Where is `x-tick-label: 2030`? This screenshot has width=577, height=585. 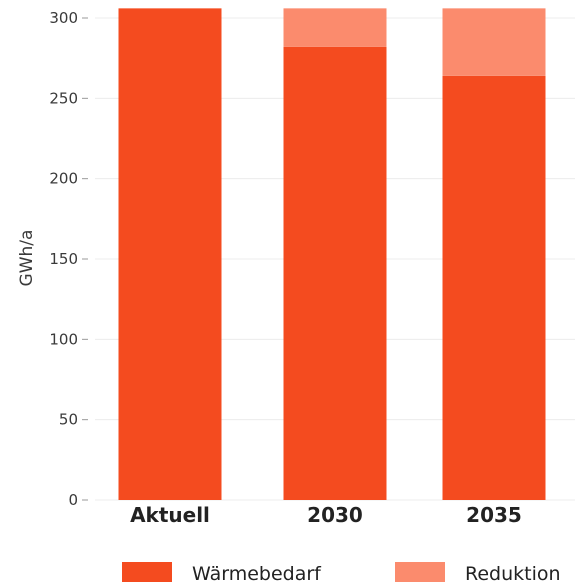
x-tick-label: 2030 is located at coordinates (335, 515).